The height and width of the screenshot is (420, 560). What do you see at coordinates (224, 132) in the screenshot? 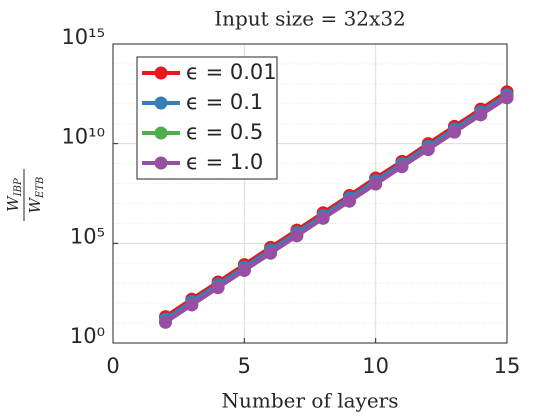
I see `legend-label: ϵ = 0.5` at bounding box center [224, 132].